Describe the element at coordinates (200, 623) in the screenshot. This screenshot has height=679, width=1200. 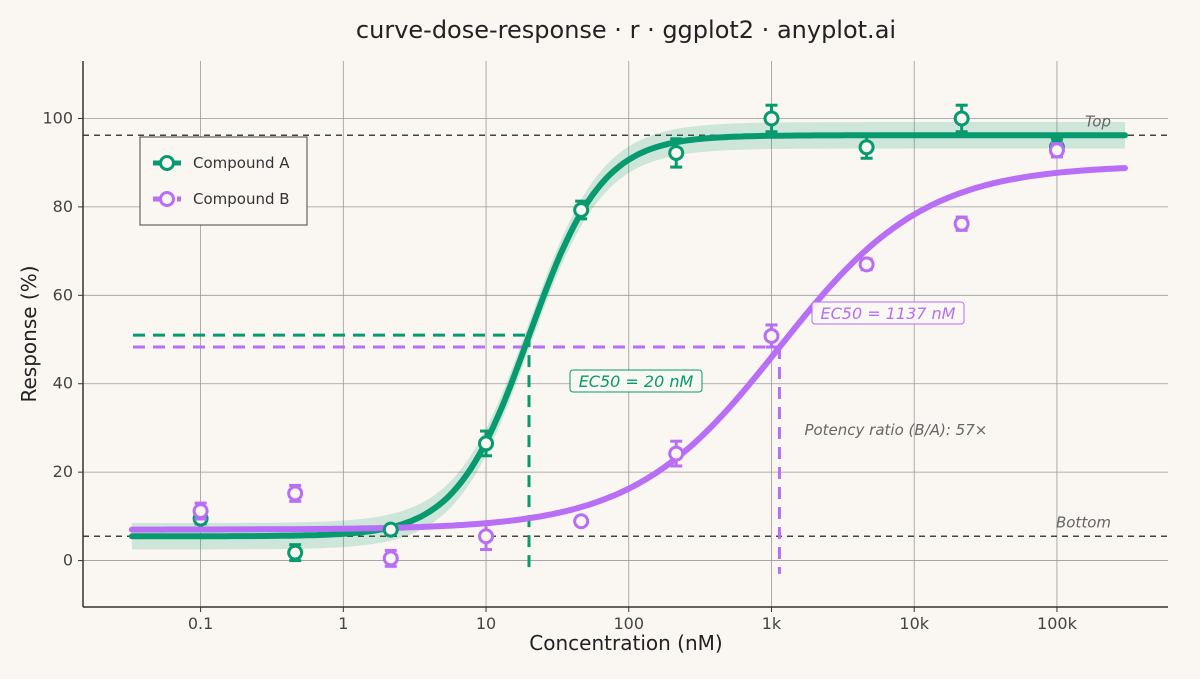
I see `x-tick-label: 0.1` at that location.